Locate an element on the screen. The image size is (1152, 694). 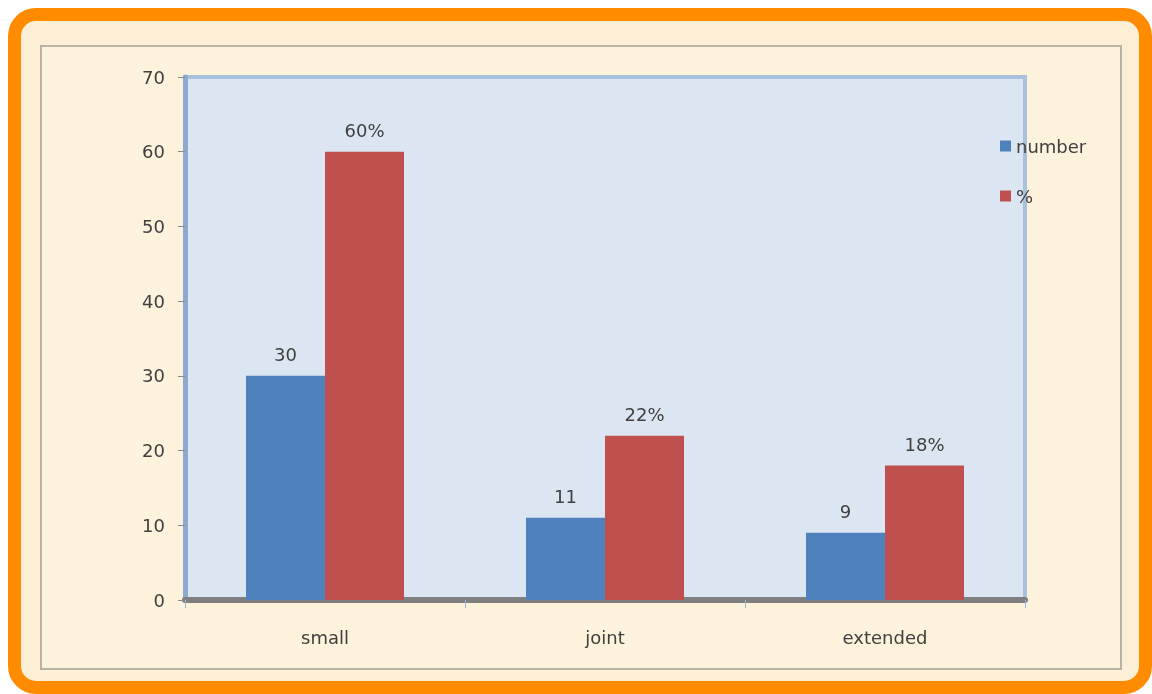
data-label: 30 is located at coordinates (285, 355).